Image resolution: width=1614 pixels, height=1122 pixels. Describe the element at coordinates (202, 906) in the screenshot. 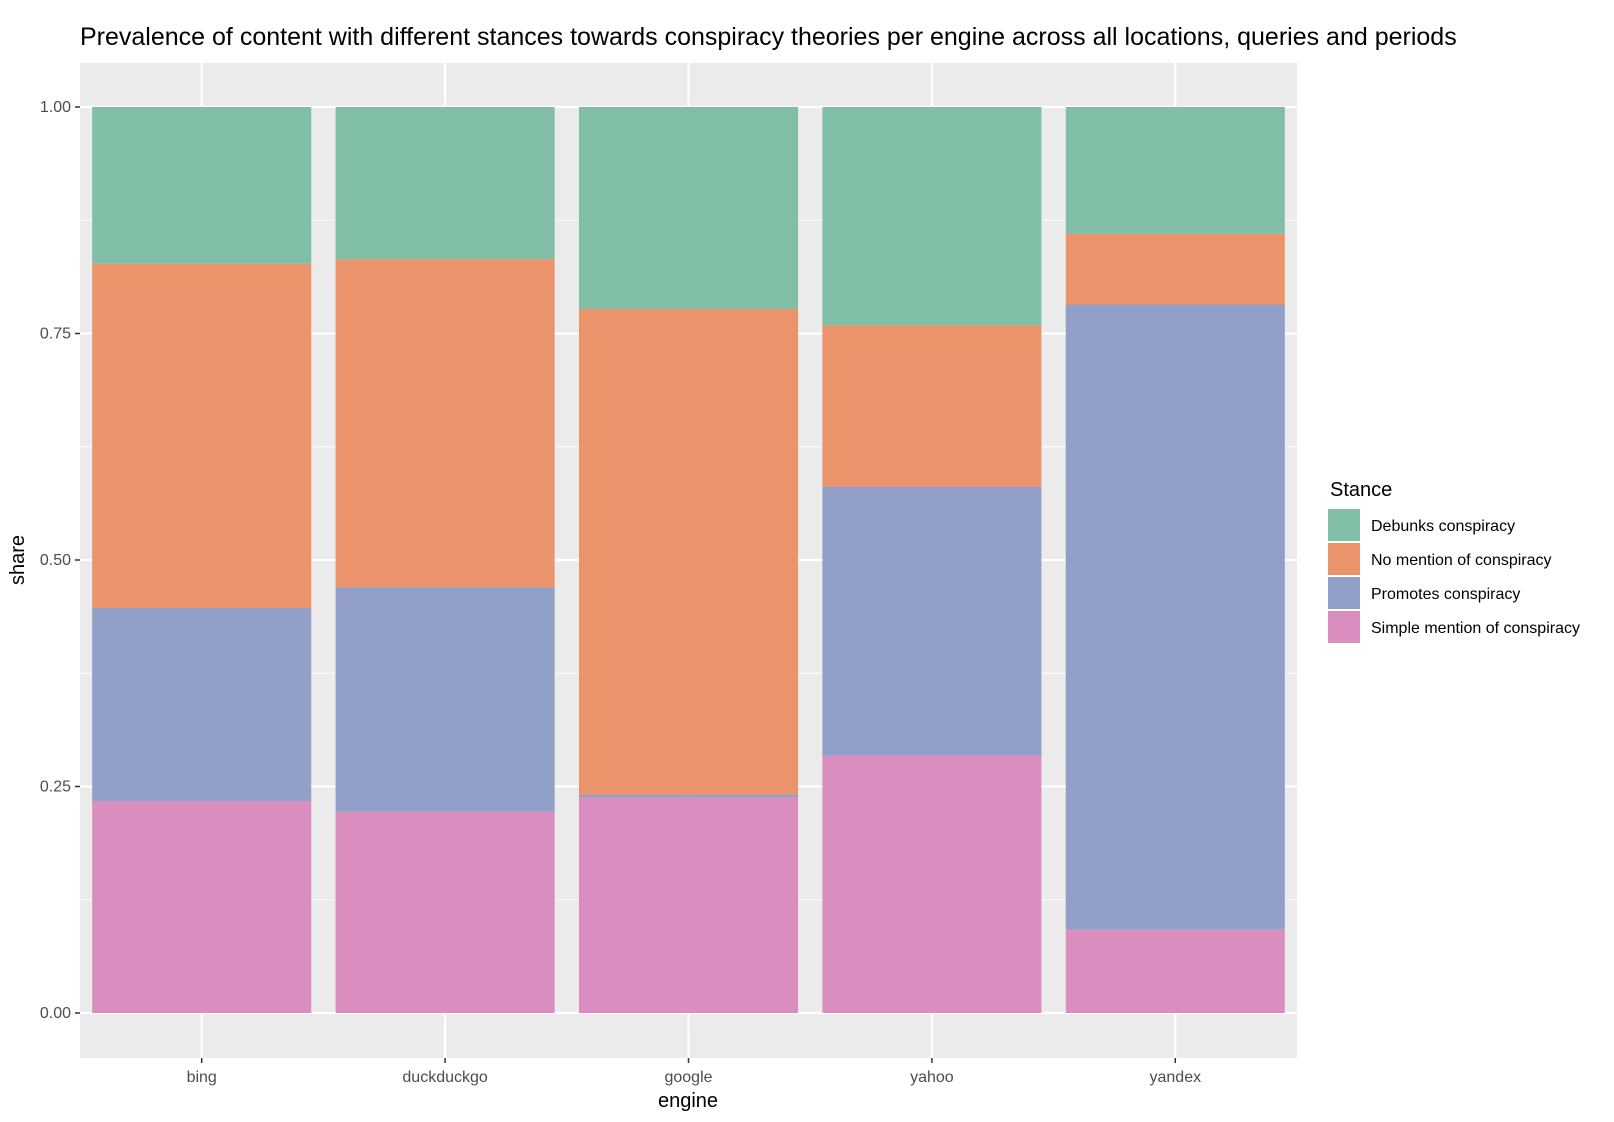

I see `bar-bing-simple-mention-of-conspiracy` at that location.